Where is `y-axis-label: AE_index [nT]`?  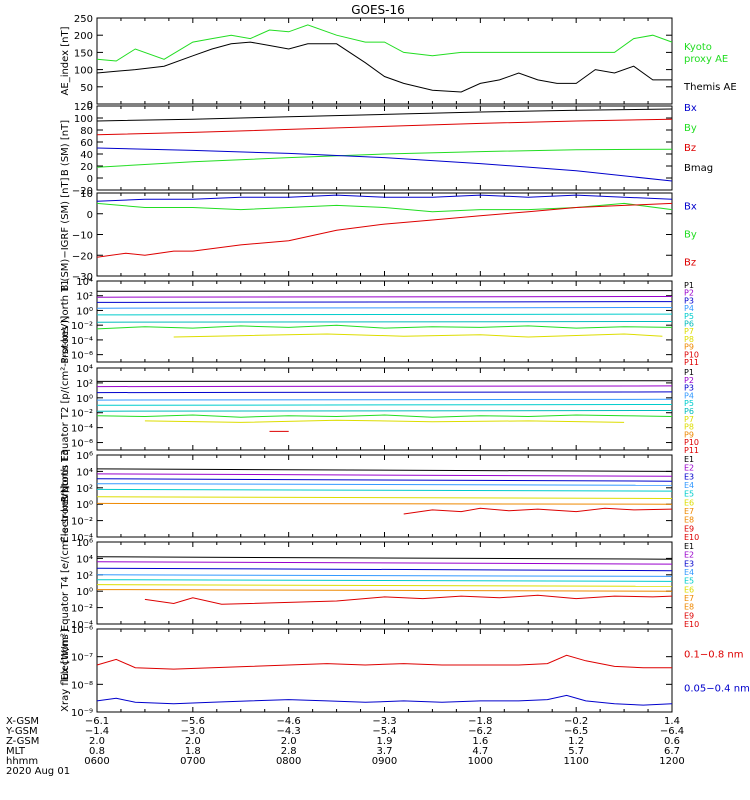
y-axis-label: AE_index [nT] is located at coordinates (65, 60).